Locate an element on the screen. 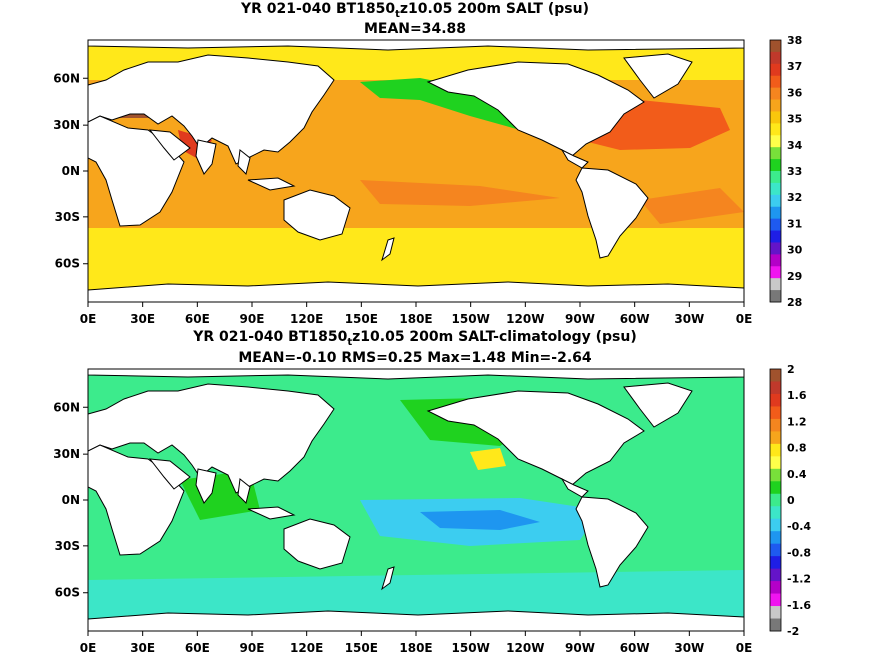  lon-tick-label: 150E is located at coordinates (361, 648).